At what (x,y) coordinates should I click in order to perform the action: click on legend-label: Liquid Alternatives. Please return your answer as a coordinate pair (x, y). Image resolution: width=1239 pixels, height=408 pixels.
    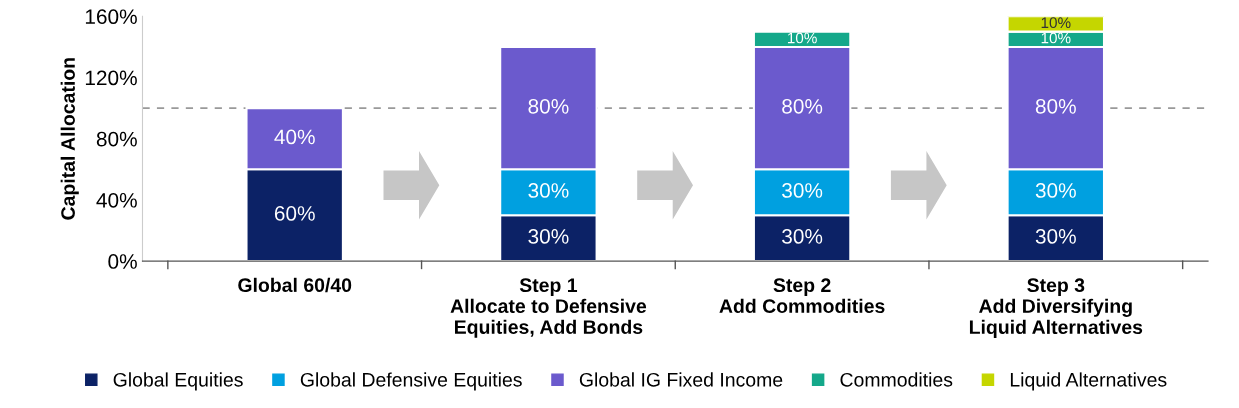
    Looking at the image, I should click on (1088, 381).